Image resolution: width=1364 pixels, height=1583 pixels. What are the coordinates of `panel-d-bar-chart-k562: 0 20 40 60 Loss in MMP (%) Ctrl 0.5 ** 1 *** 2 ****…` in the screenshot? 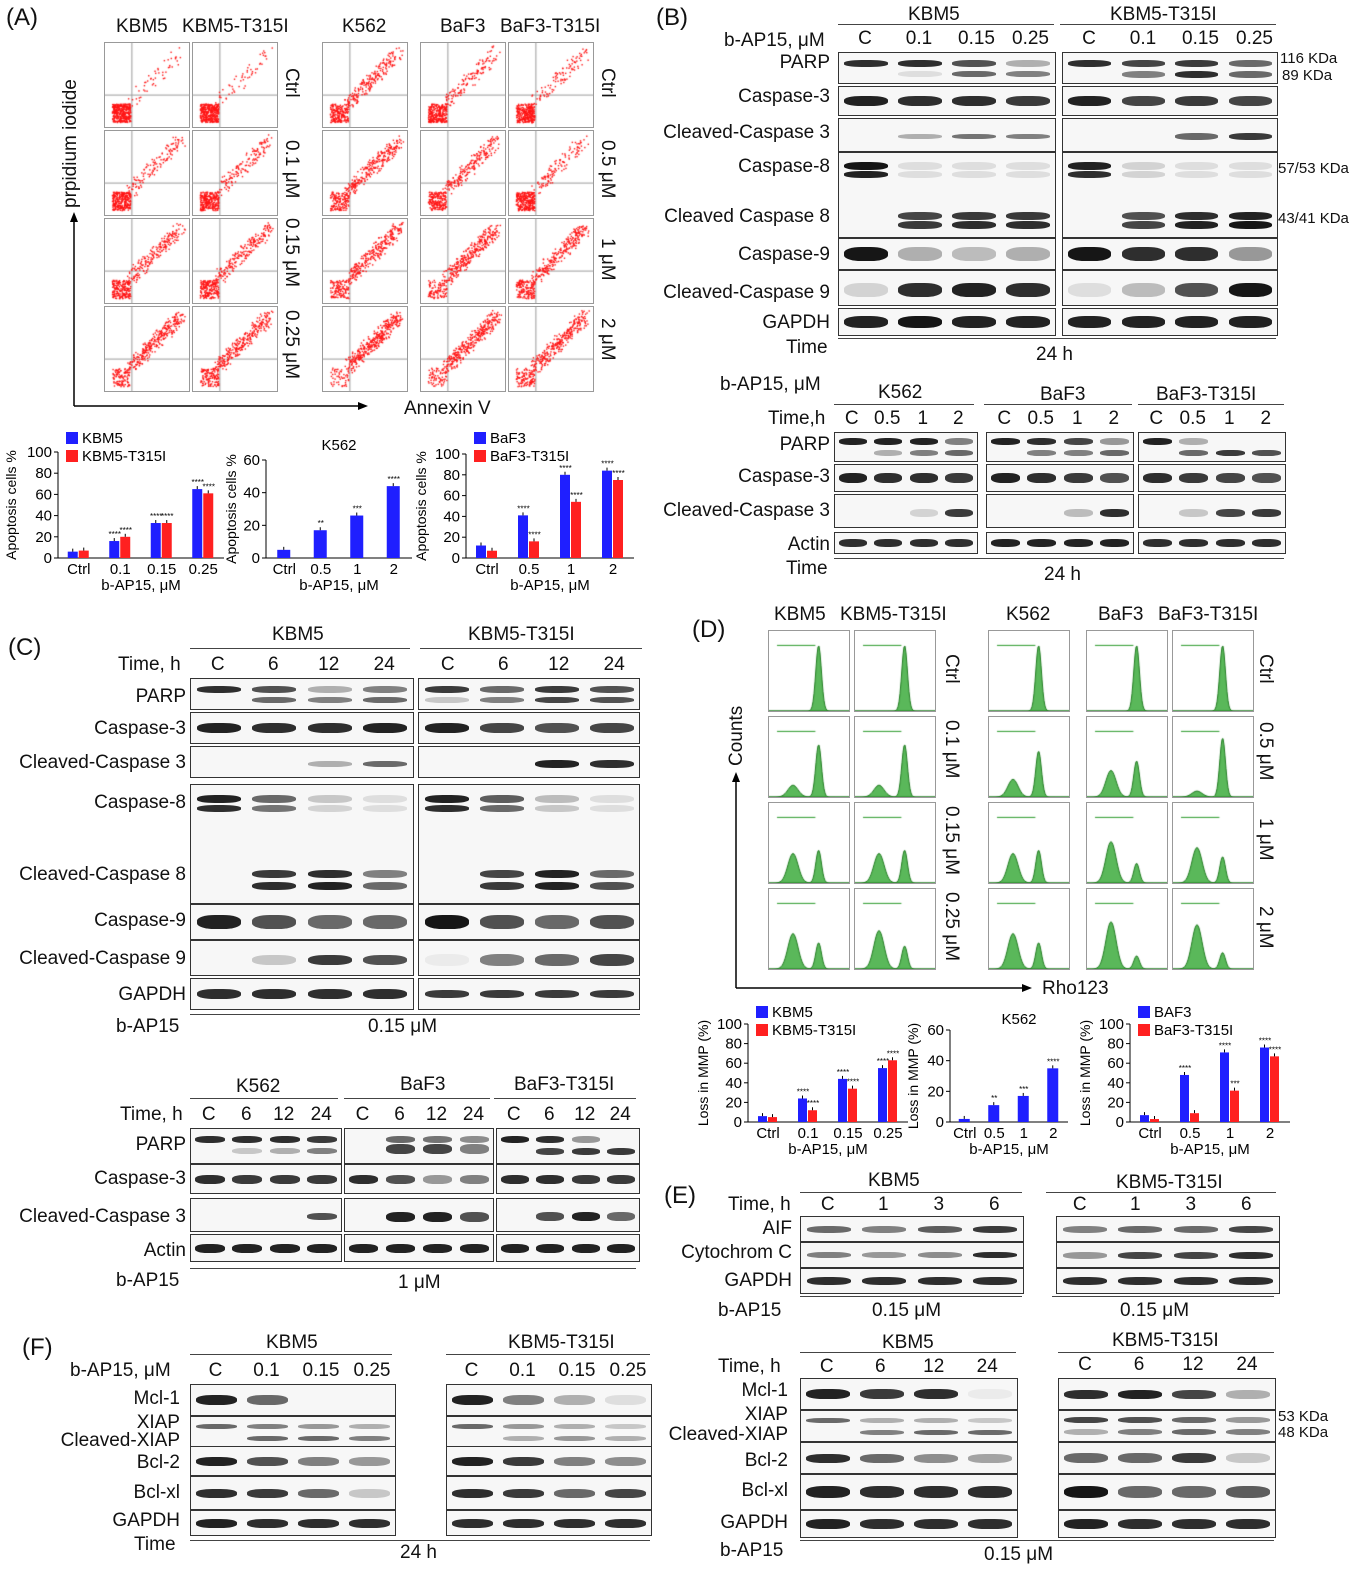 It's located at (986, 1084).